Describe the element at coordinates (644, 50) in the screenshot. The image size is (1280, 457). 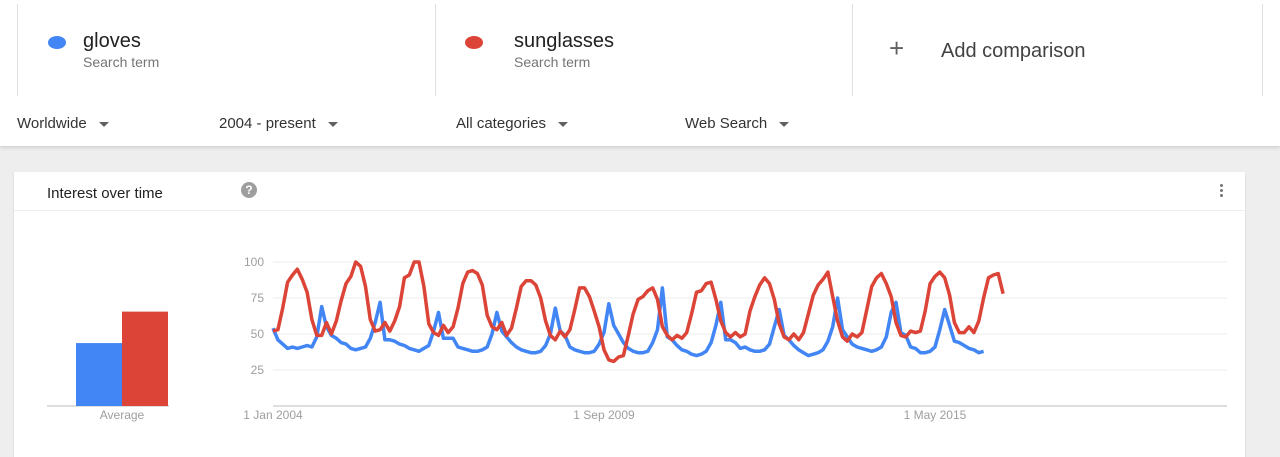
I see `term-card-sunglasses: sunglasses Search term` at that location.